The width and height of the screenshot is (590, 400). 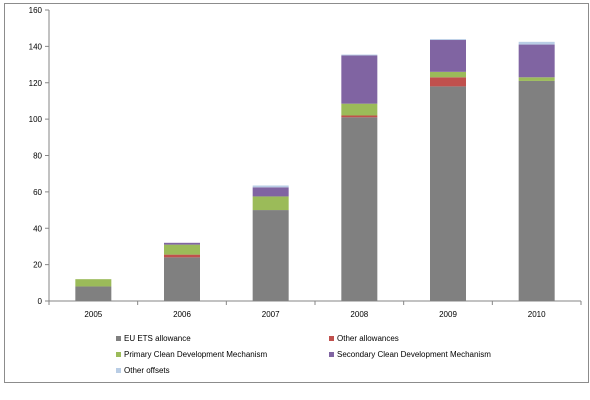 What do you see at coordinates (359, 79) in the screenshot?
I see `bar-segment-4-2008` at bounding box center [359, 79].